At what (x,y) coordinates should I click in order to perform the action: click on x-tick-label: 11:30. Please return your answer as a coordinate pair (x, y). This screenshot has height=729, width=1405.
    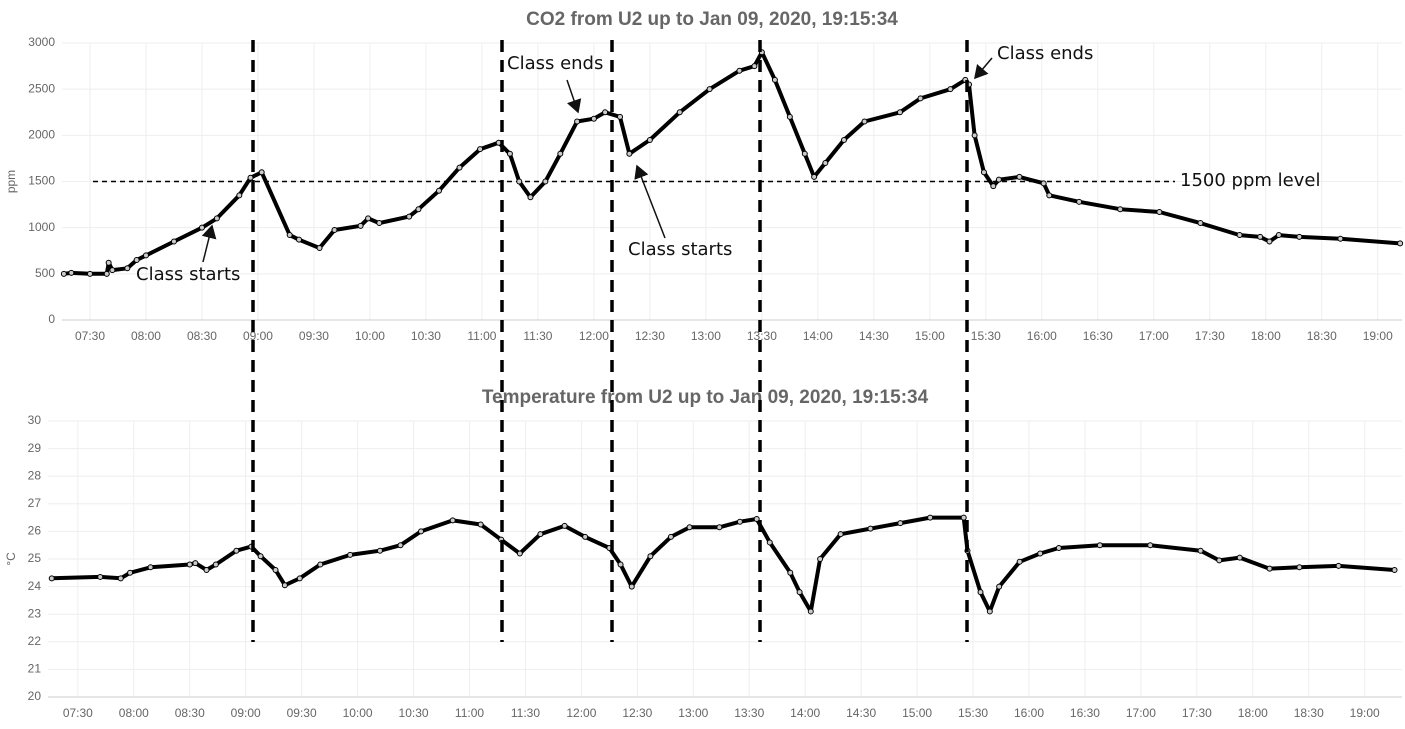
    Looking at the image, I should click on (525, 713).